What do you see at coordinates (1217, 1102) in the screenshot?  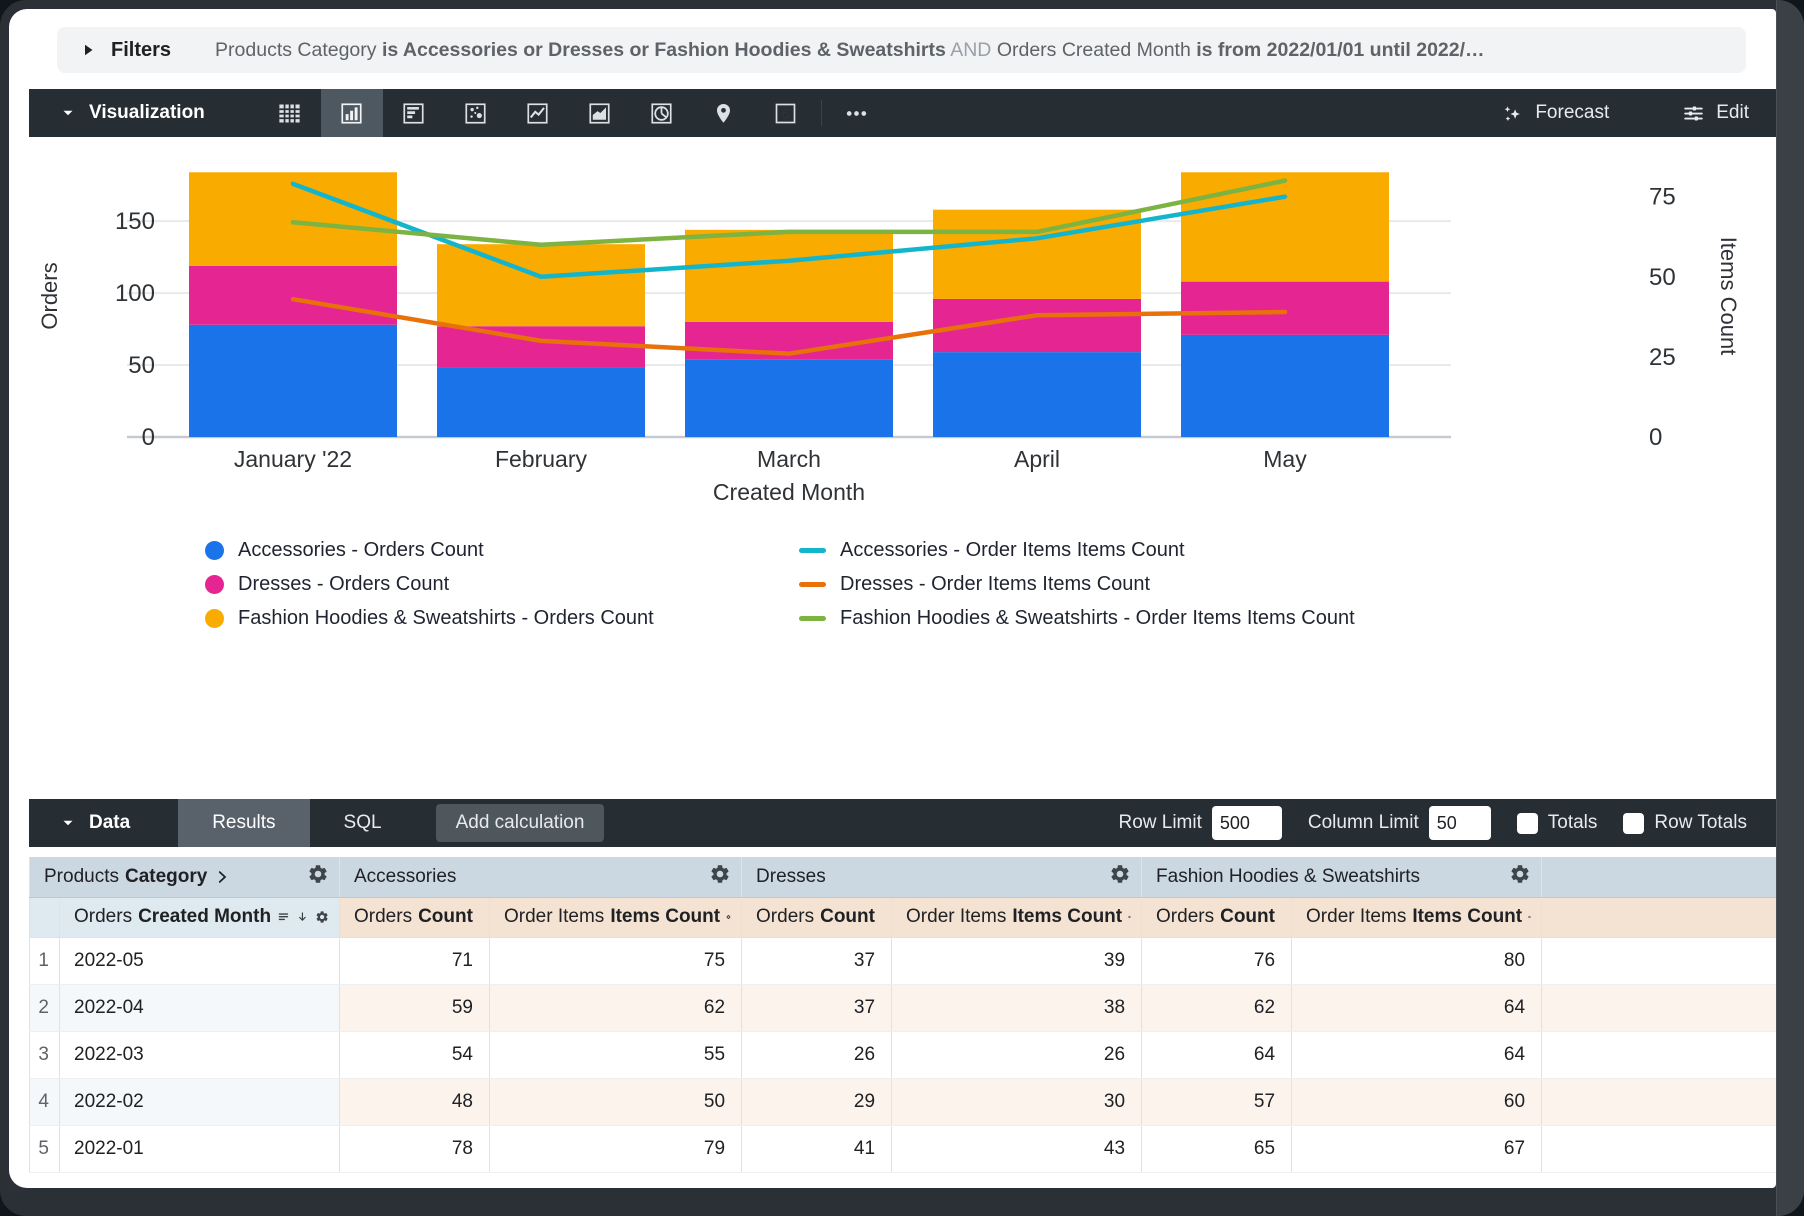 I see `measure-cell: 57` at bounding box center [1217, 1102].